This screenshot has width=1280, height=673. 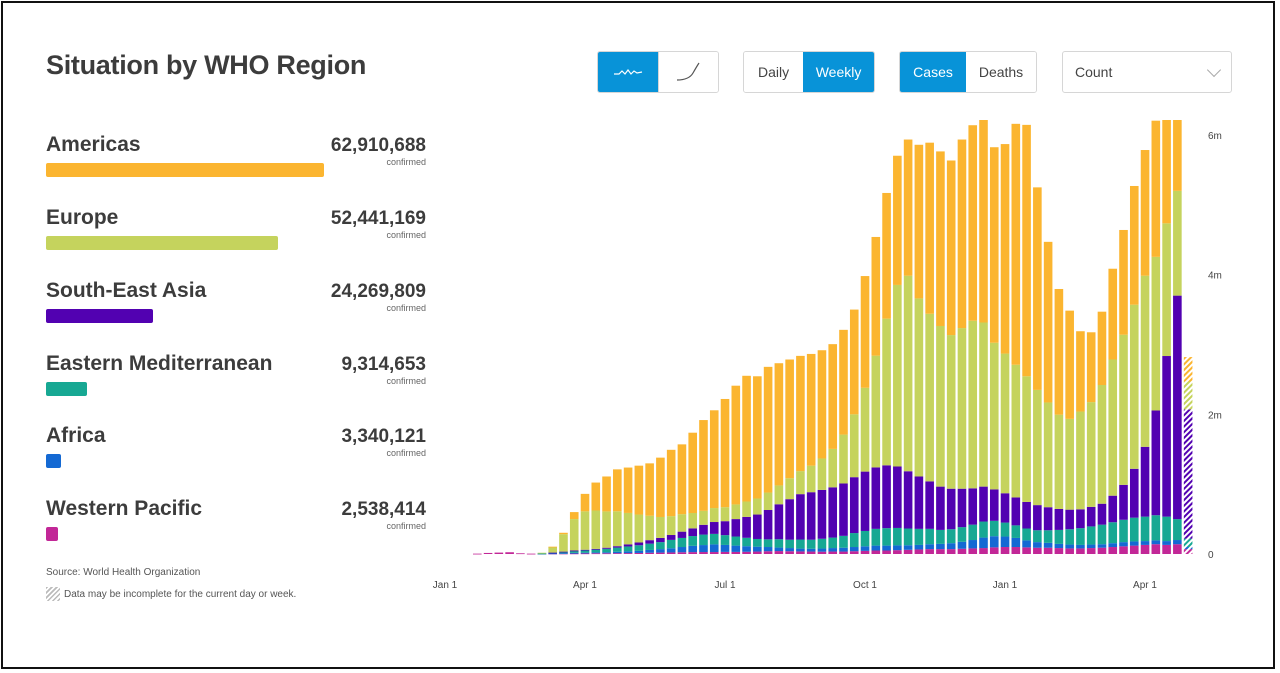 What do you see at coordinates (236, 450) in the screenshot?
I see `region-row: Africa 3,340,121 confirmed` at bounding box center [236, 450].